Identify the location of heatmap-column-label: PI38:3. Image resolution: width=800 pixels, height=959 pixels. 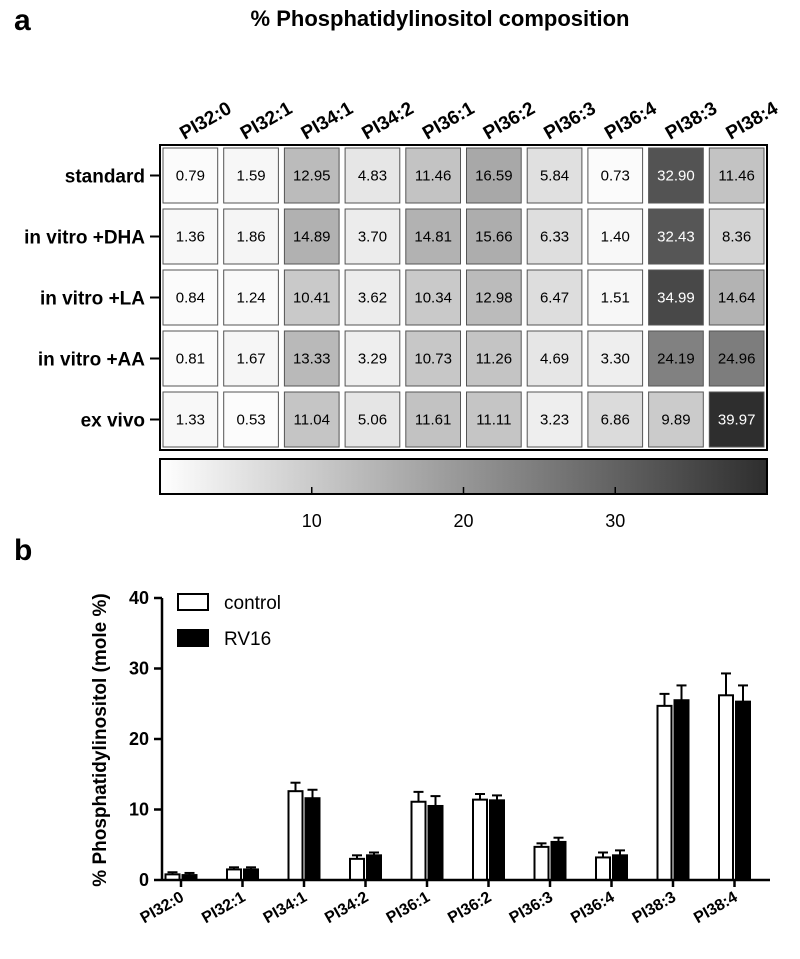
(691, 121).